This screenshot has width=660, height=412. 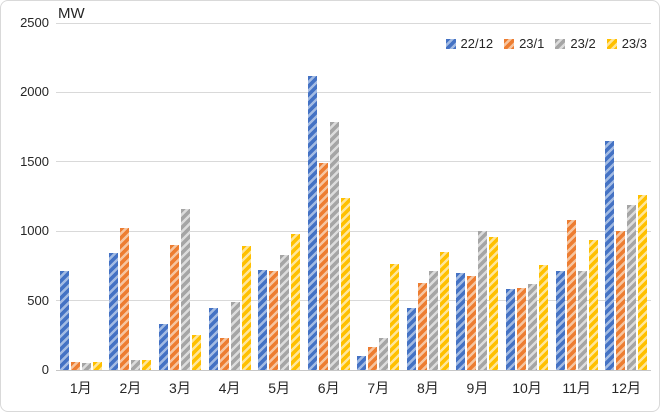 What do you see at coordinates (323, 266) in the screenshot?
I see `bar-23/1-6月` at bounding box center [323, 266].